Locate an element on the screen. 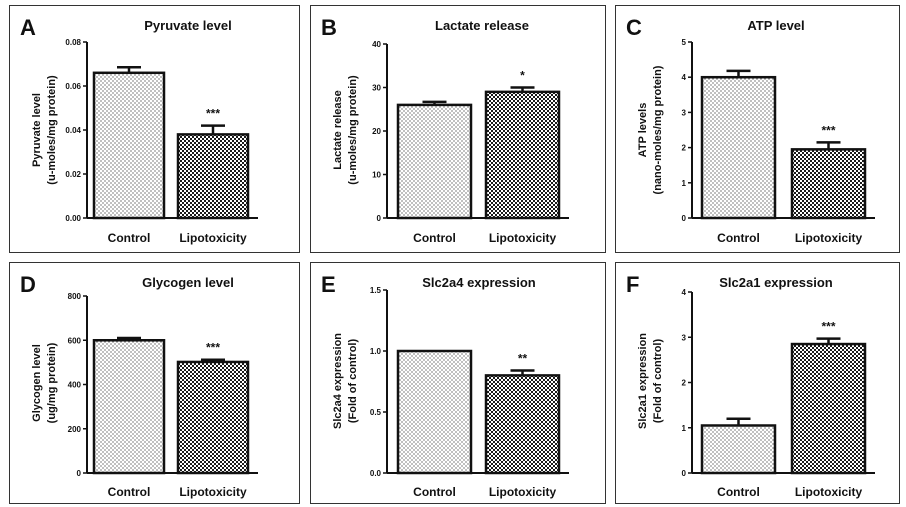  y-tick-label: 20 is located at coordinates (376, 131).